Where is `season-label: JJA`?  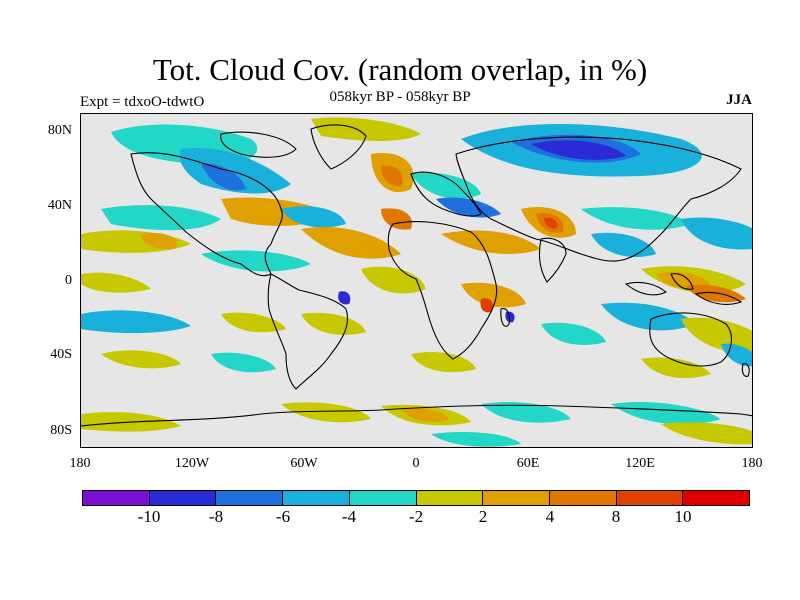
season-label: JJA is located at coordinates (739, 100).